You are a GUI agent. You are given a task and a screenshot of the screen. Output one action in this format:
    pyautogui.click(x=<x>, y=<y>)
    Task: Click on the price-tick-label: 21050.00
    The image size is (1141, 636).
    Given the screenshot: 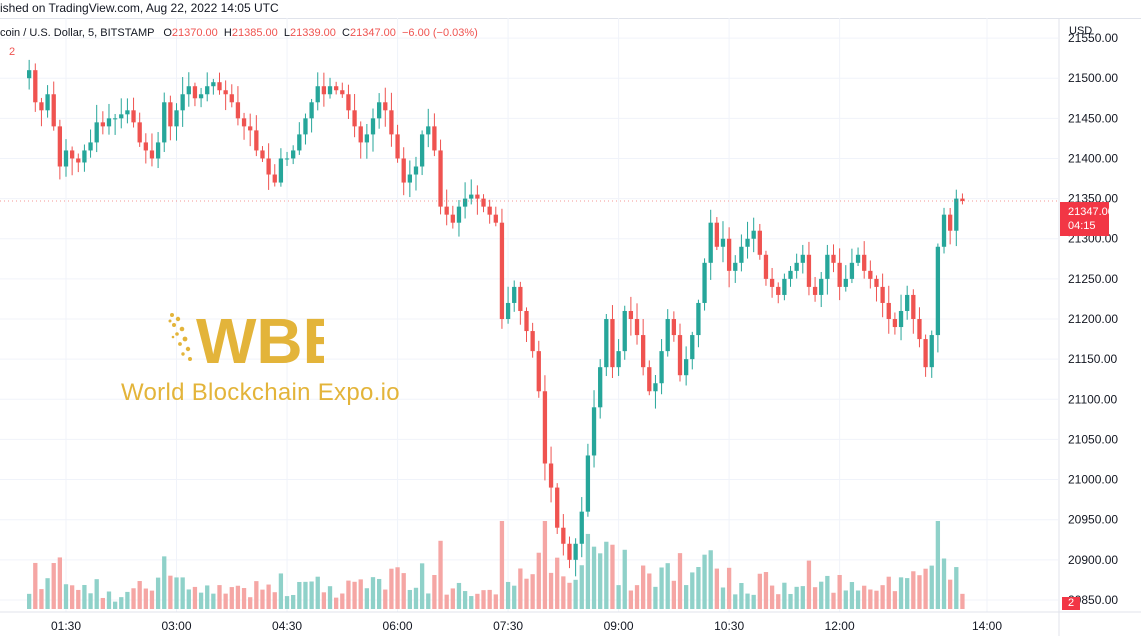 What is the action you would take?
    pyautogui.click(x=1093, y=439)
    